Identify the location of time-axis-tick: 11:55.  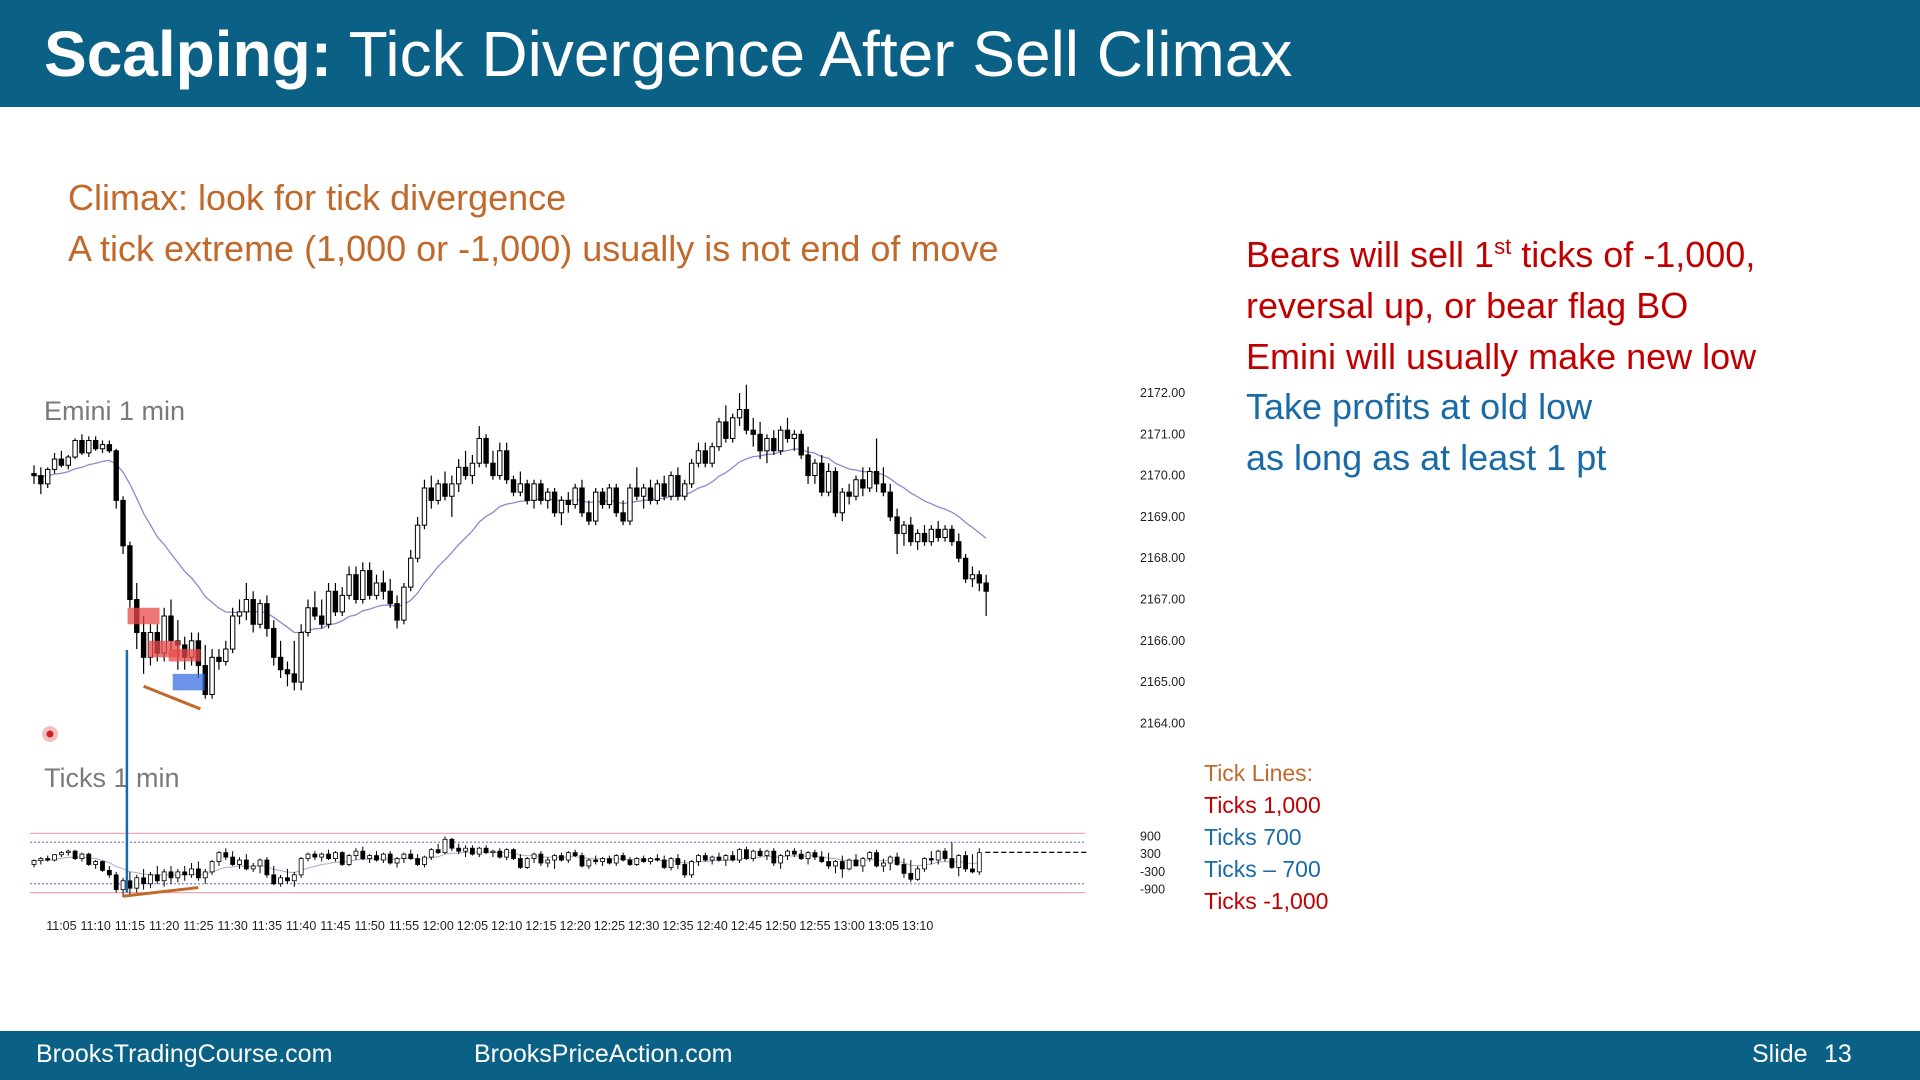
(404, 926).